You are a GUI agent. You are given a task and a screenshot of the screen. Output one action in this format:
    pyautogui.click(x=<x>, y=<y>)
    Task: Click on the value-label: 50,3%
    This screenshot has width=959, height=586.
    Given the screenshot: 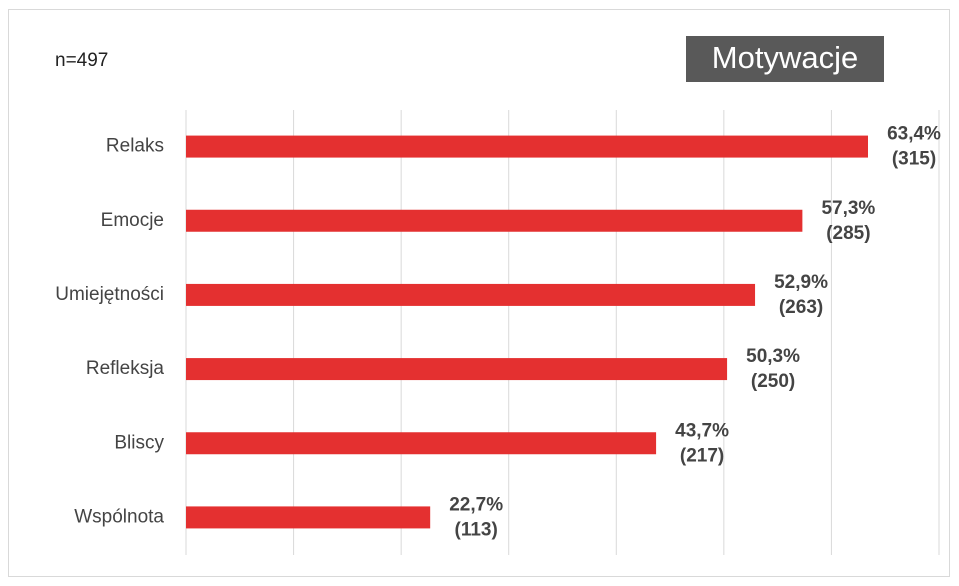 What is the action you would take?
    pyautogui.click(x=773, y=356)
    